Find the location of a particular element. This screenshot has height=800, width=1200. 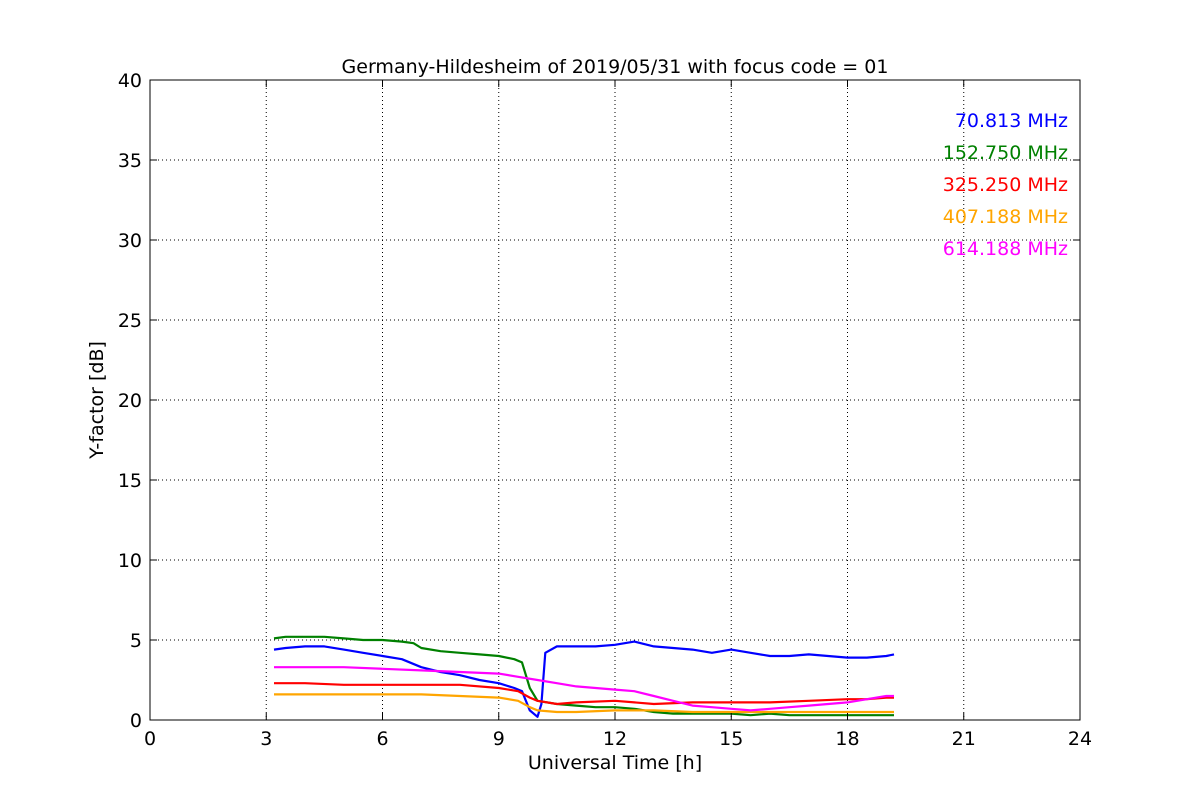

x-tick-label: 24 is located at coordinates (1080, 739).